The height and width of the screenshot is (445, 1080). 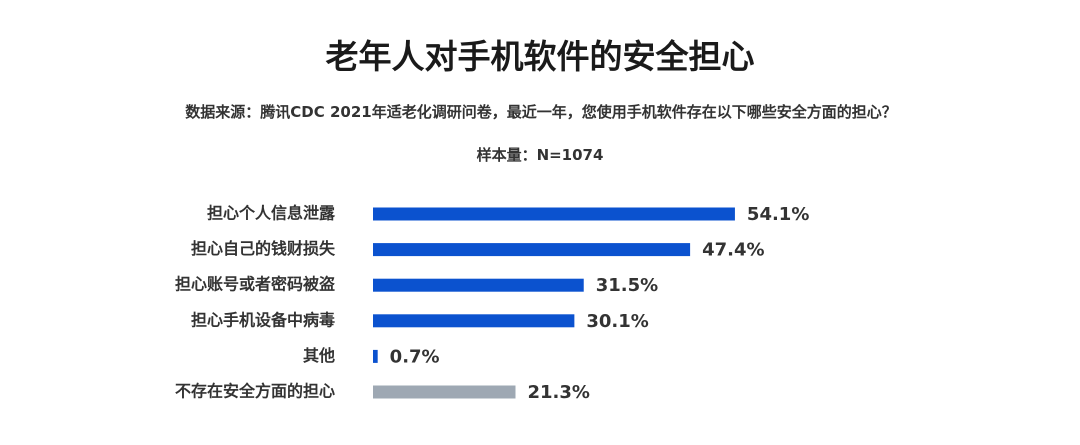 What do you see at coordinates (255, 391) in the screenshot?
I see `category-label: 不存在安全方面的担心` at bounding box center [255, 391].